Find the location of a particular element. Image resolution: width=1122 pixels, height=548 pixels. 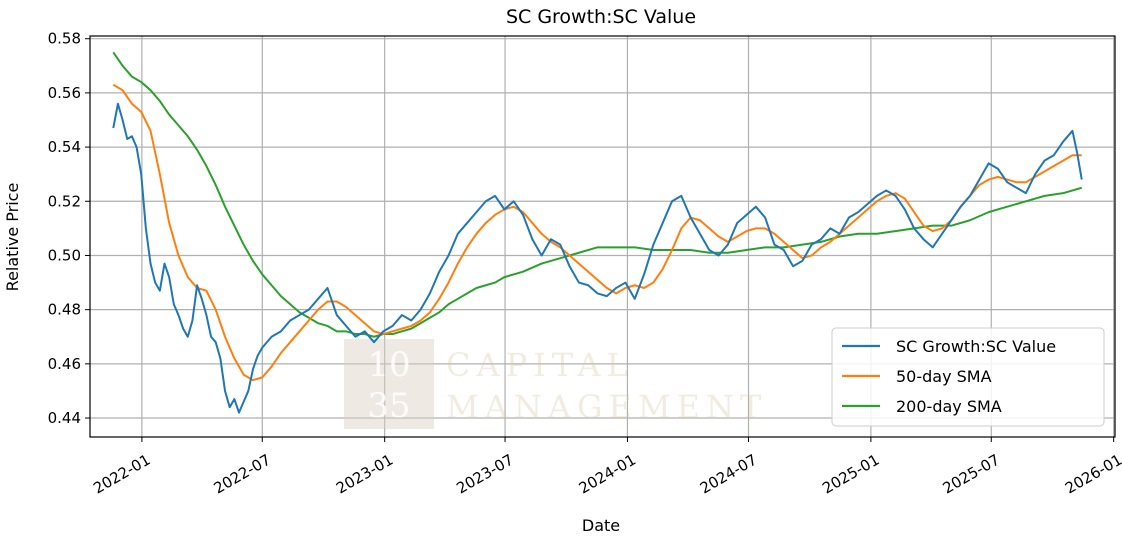

legend-box is located at coordinates (968, 377).